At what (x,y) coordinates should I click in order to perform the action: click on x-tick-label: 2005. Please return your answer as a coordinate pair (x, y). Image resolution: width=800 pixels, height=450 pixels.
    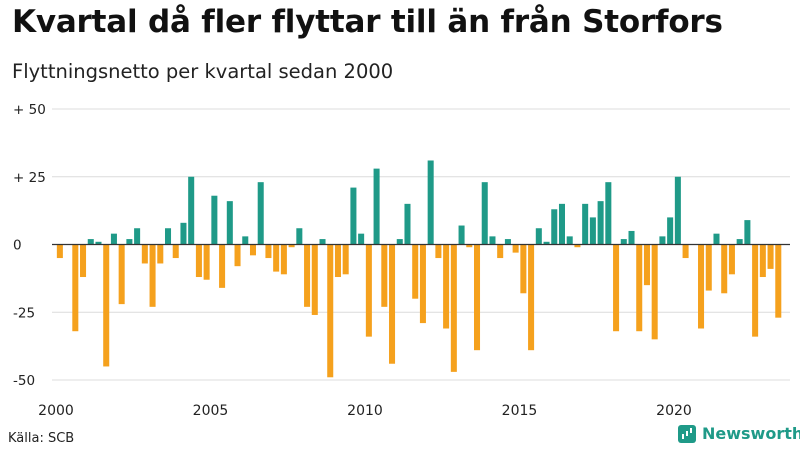
    Looking at the image, I should click on (211, 411).